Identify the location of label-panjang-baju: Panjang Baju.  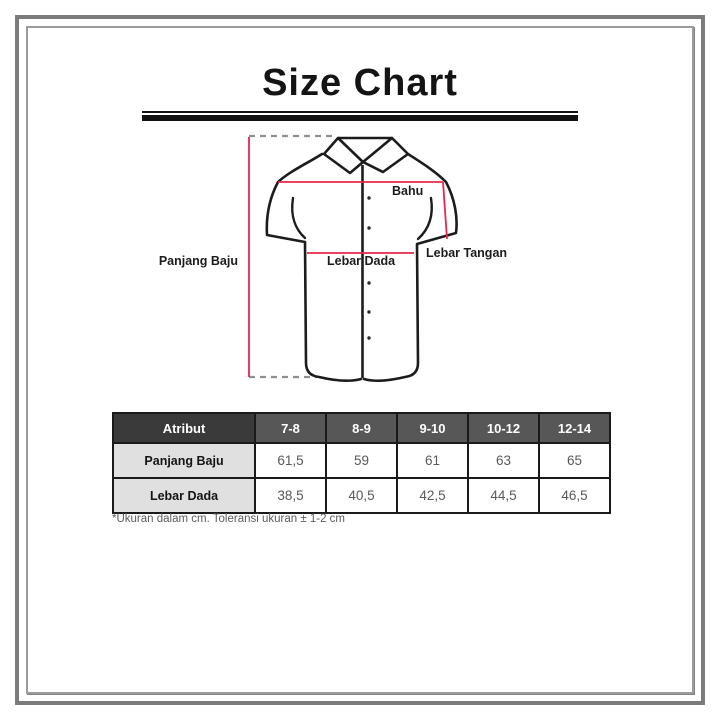
(198, 261).